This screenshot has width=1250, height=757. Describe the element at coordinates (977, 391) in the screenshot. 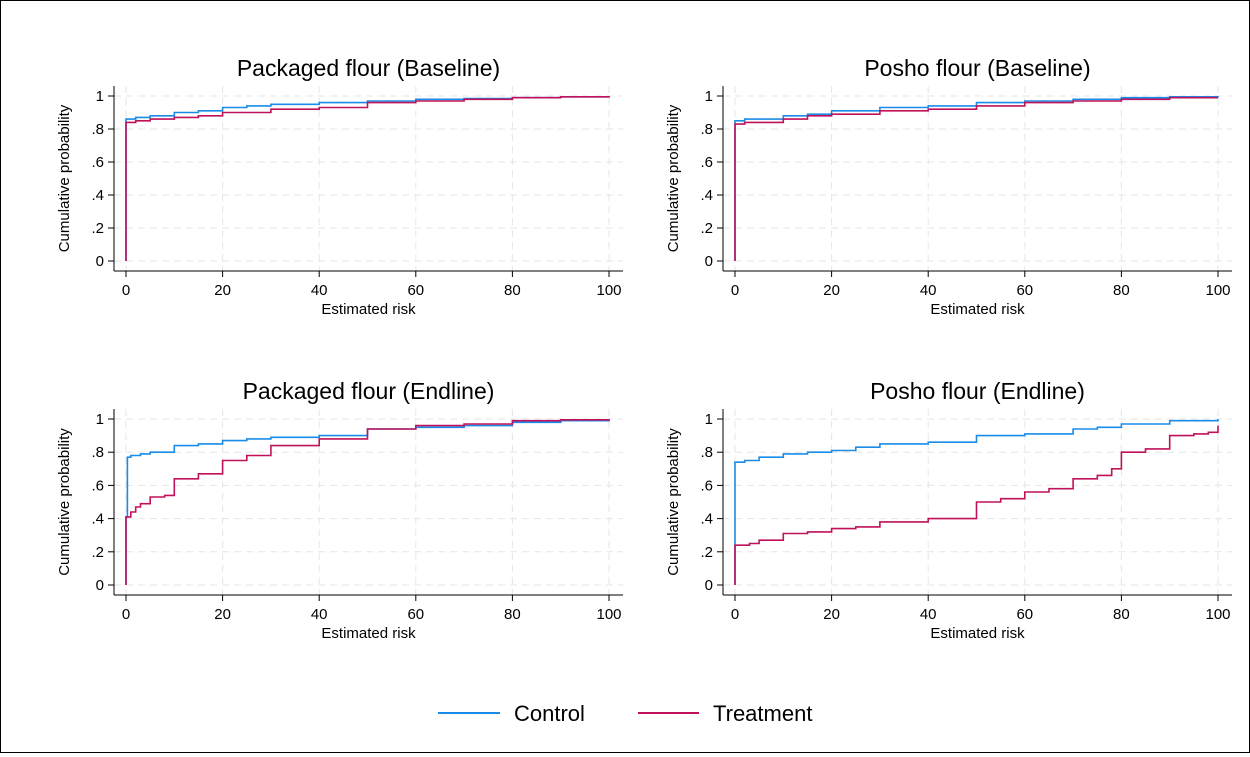

I see `panel-title: Posho flour (Endline)` at that location.